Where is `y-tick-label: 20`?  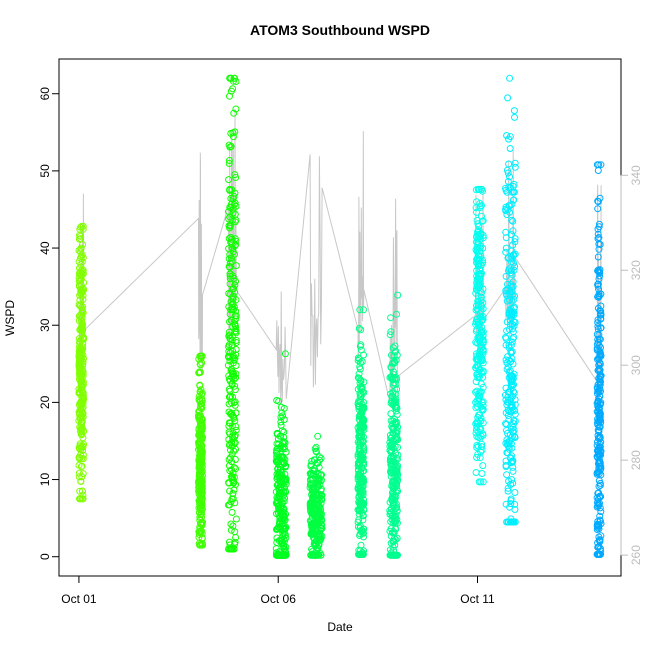
y-tick-label: 20 is located at coordinates (45, 402).